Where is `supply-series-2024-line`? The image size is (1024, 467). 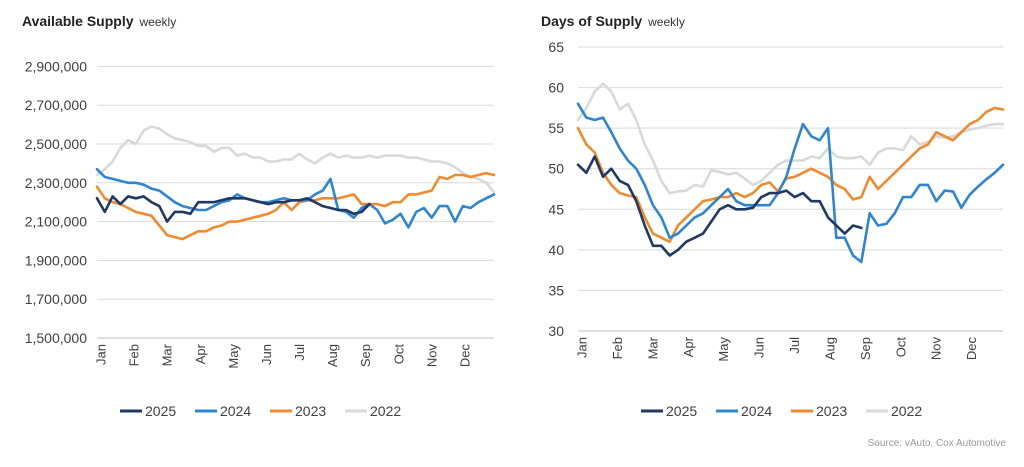
supply-series-2024-line is located at coordinates (295, 198).